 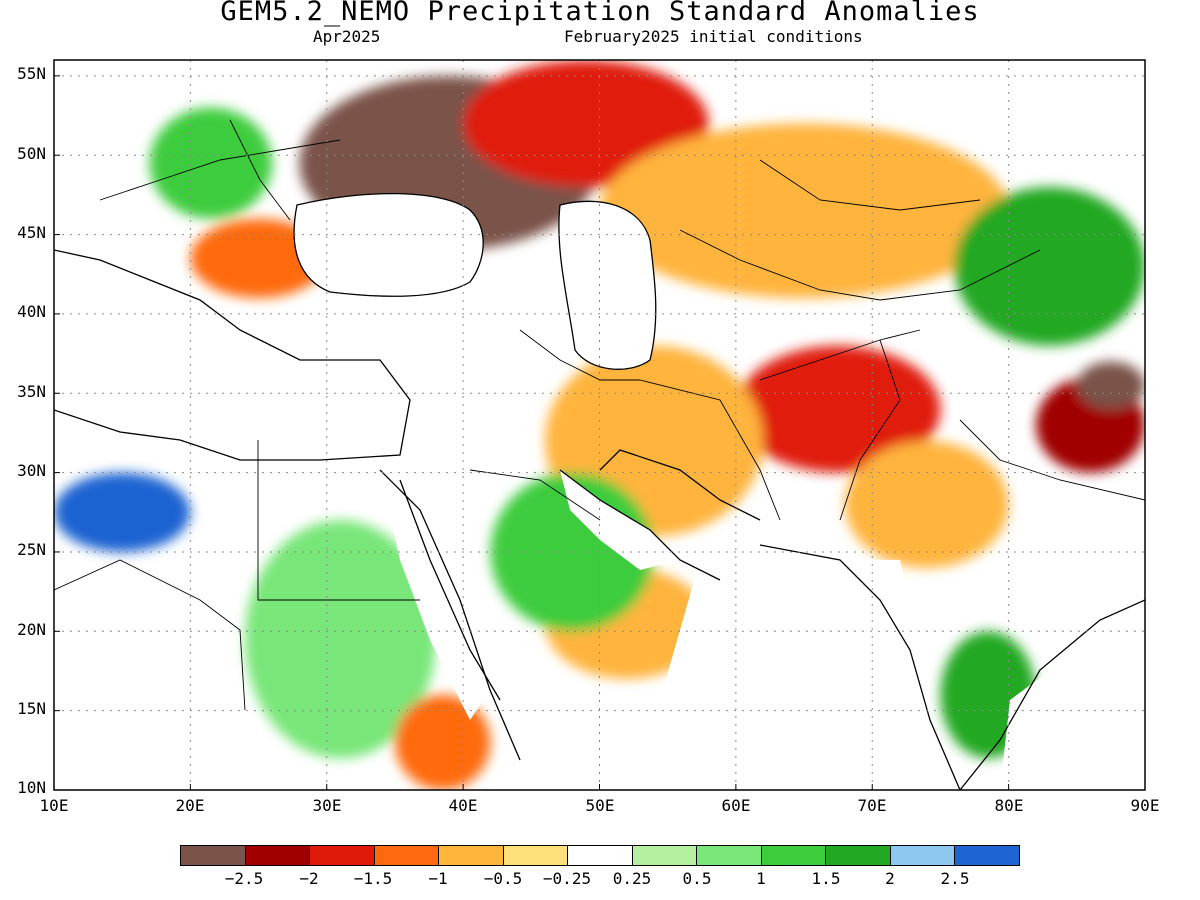 What do you see at coordinates (347, 36) in the screenshot?
I see `forecast-month: Apr2025` at bounding box center [347, 36].